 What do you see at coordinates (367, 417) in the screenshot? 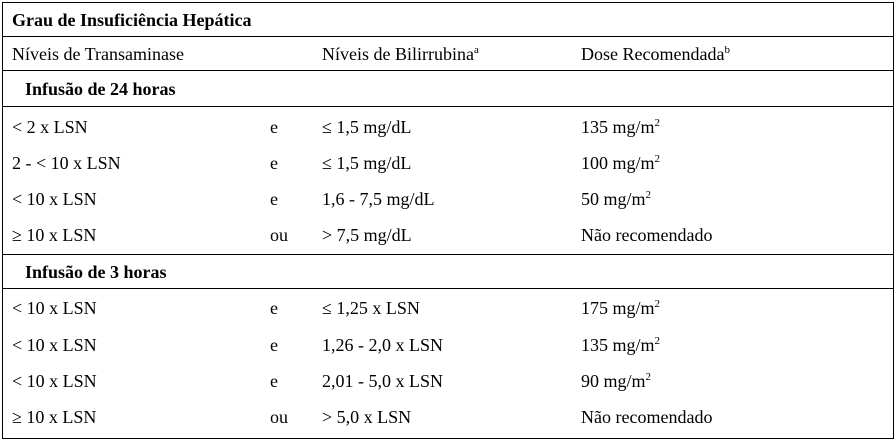
I see `cell-bilirrubina: > 5,0 x LSN` at bounding box center [367, 417].